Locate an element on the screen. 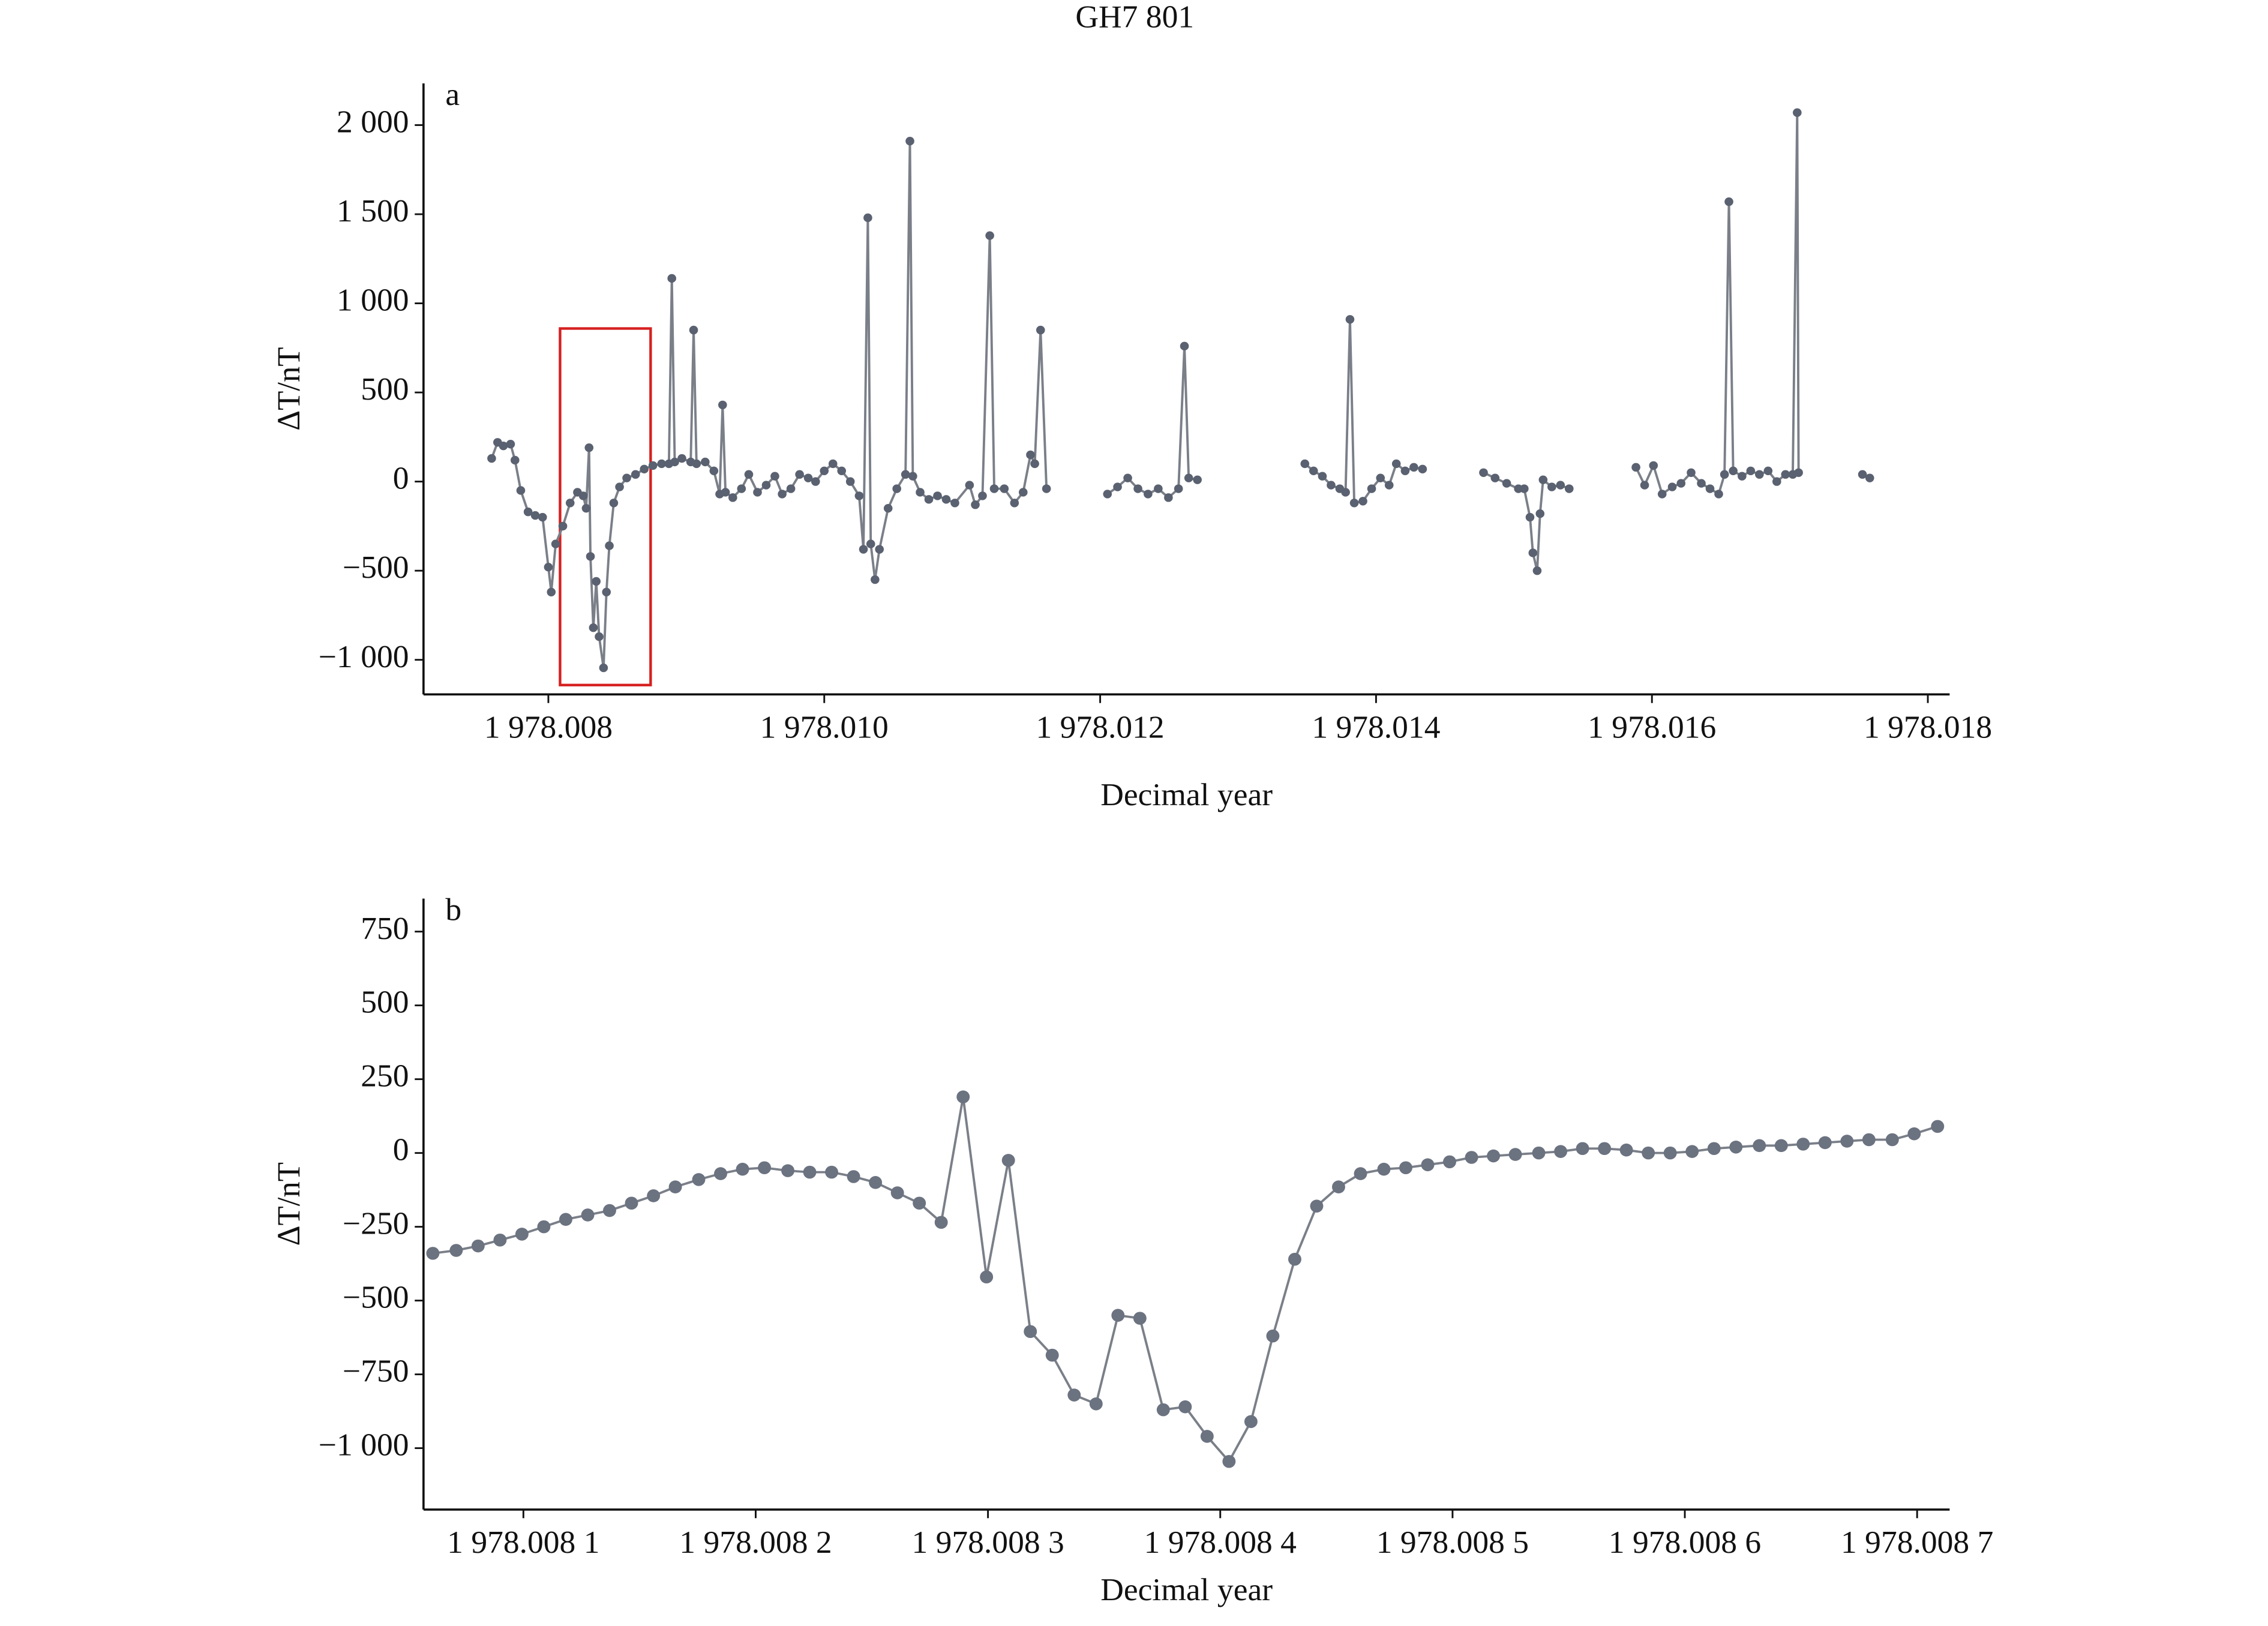 The height and width of the screenshot is (1626, 2268). x-tick-label: 1 978.008 6 is located at coordinates (1685, 1542).